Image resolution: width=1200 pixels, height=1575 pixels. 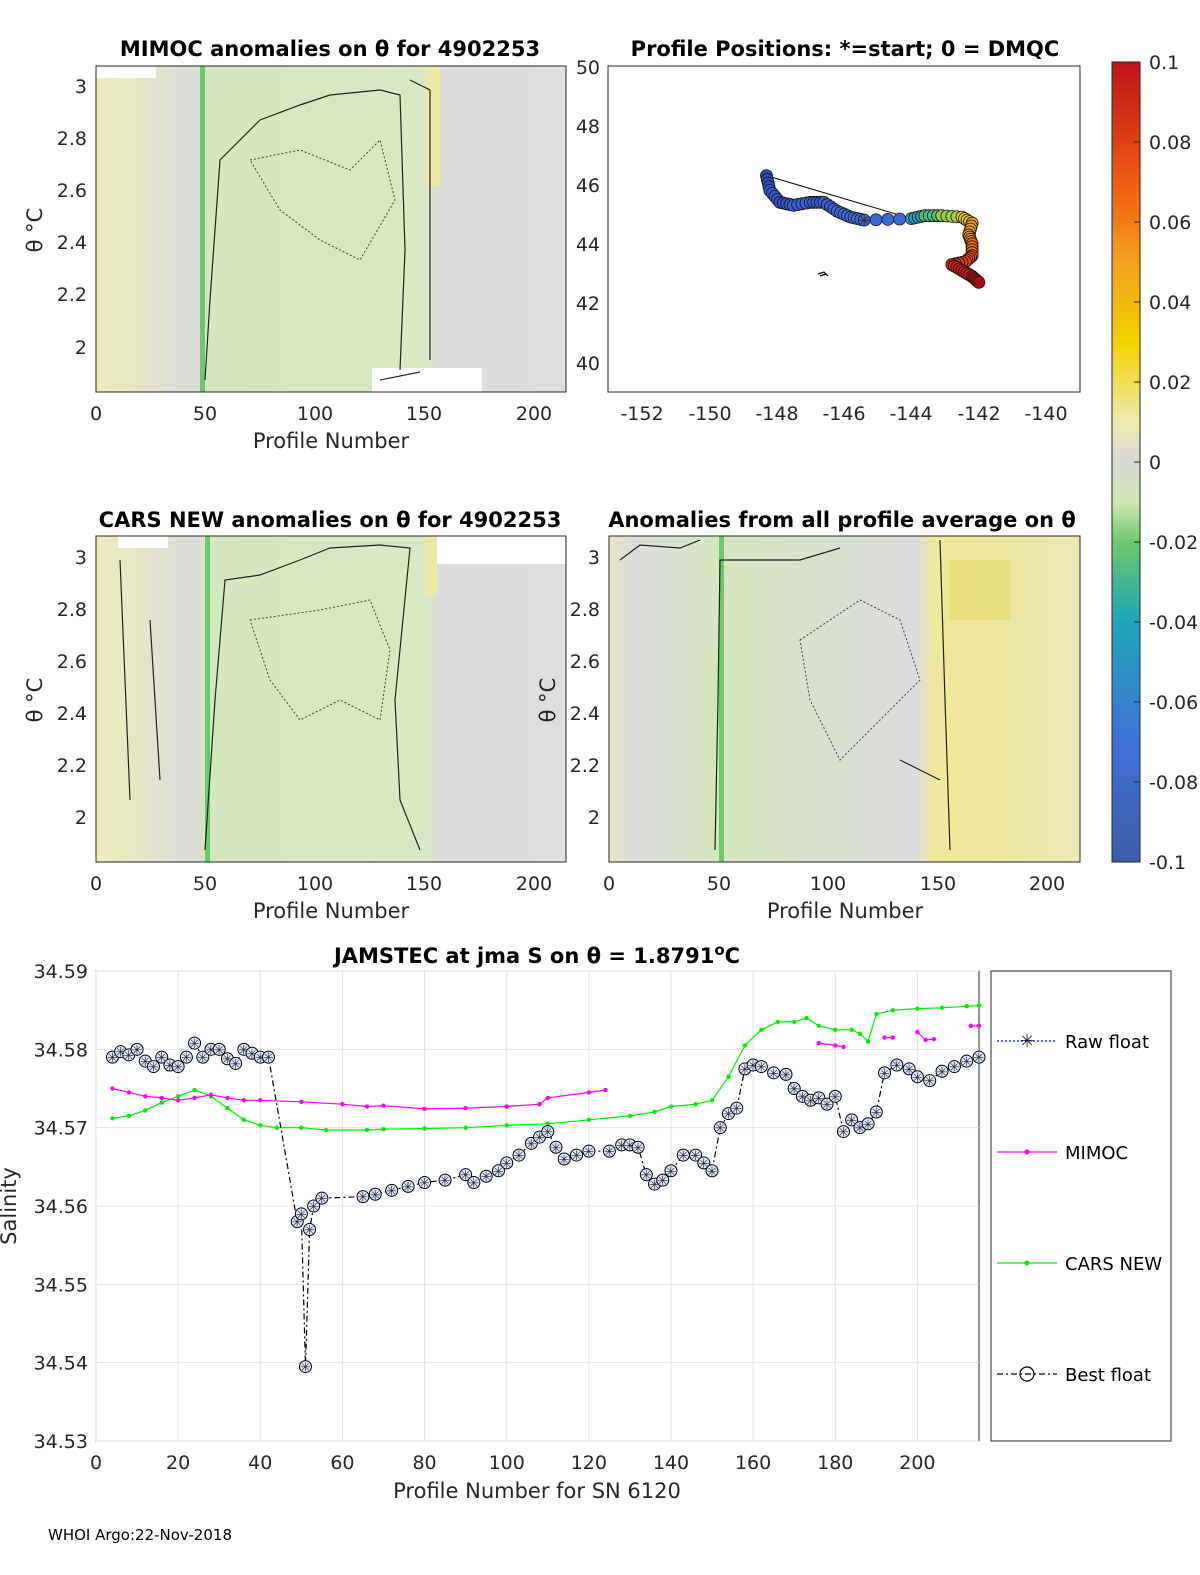 I want to click on positions-jump-line, so click(x=839, y=197).